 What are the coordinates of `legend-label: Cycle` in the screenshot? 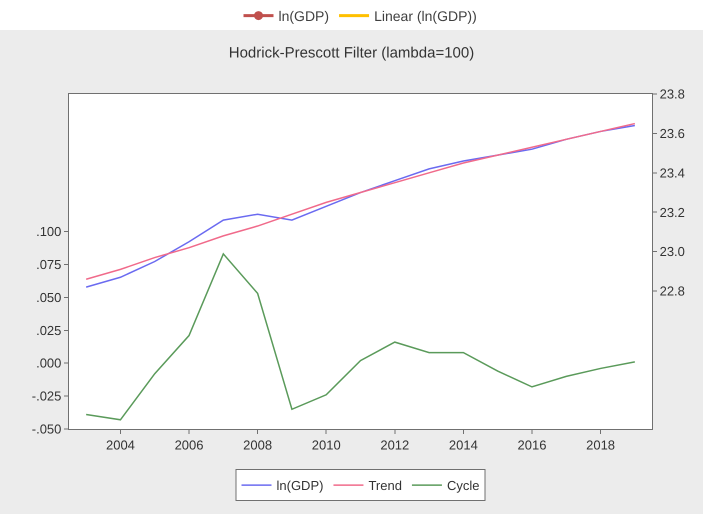 It's located at (463, 486).